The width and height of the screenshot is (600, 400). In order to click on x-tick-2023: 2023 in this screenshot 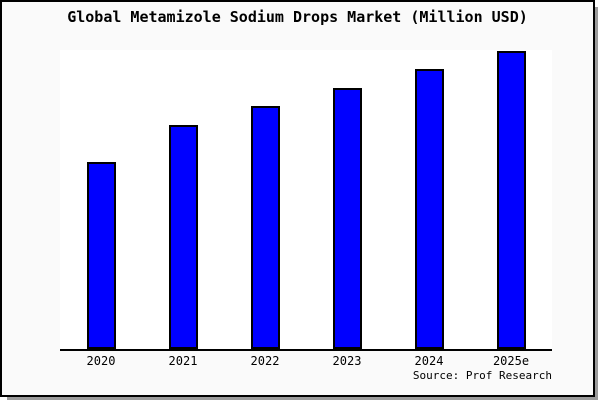, I will do `click(347, 361)`.